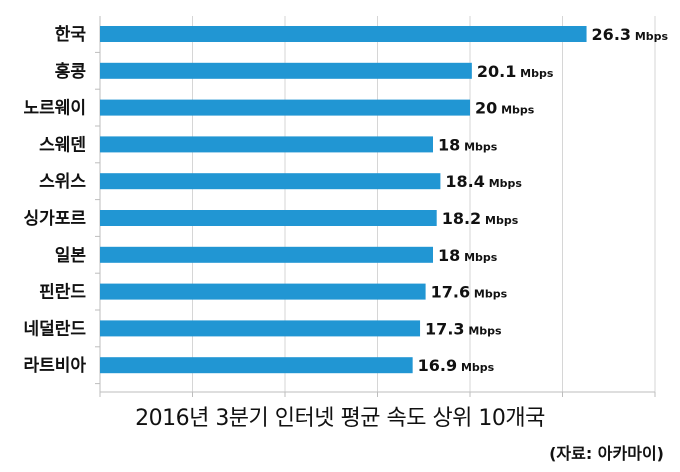  I want to click on value-label: 26.3 Mbps, so click(630, 34).